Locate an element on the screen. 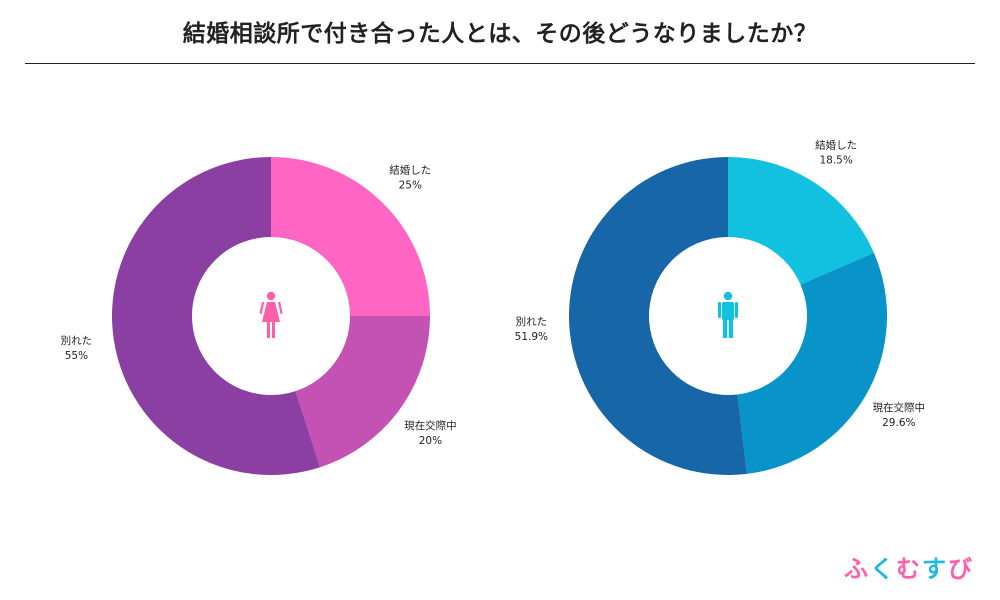  slice-label: 現在交際中 29.6% is located at coordinates (899, 415).